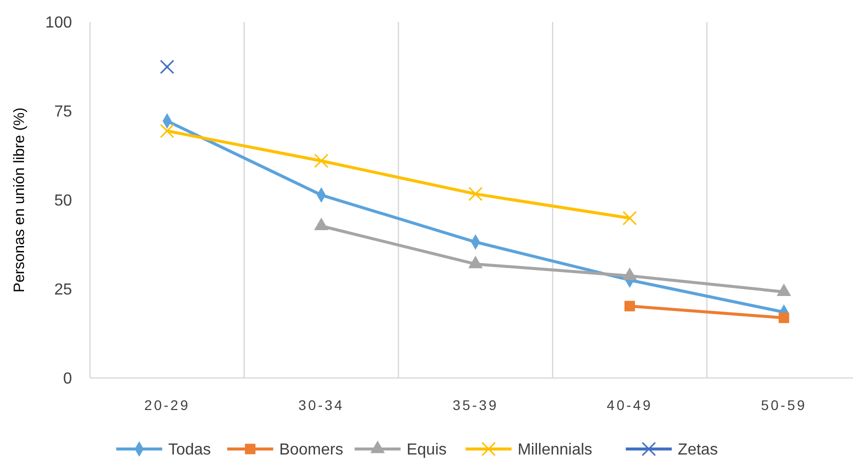  Describe the element at coordinates (783, 405) in the screenshot. I see `x-tick-label: 50-59` at that location.